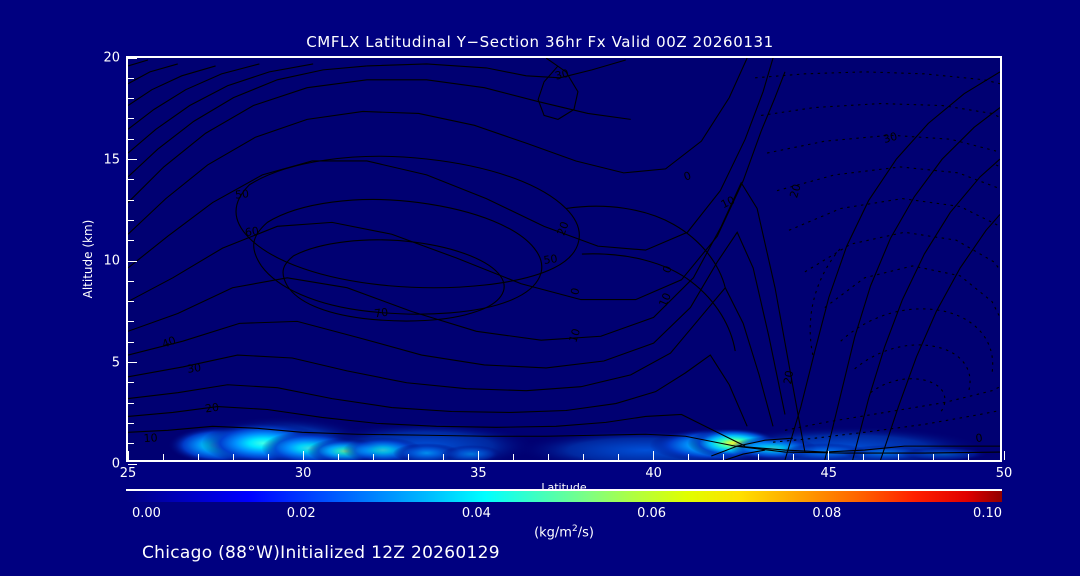  What do you see at coordinates (111, 159) in the screenshot?
I see `y-tick-label: 15` at bounding box center [111, 159].